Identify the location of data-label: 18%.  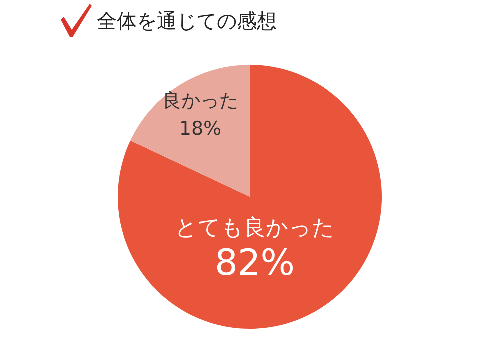
(200, 129).